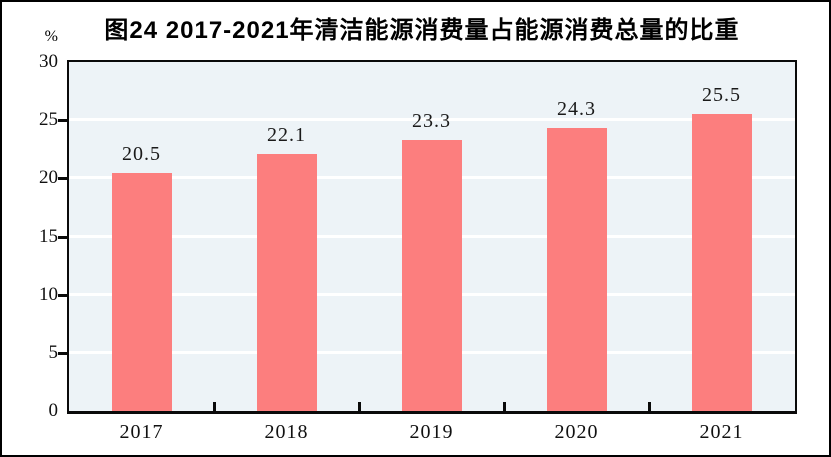 This screenshot has width=831, height=457. I want to click on x-axis-category-label: 2021, so click(721, 432).